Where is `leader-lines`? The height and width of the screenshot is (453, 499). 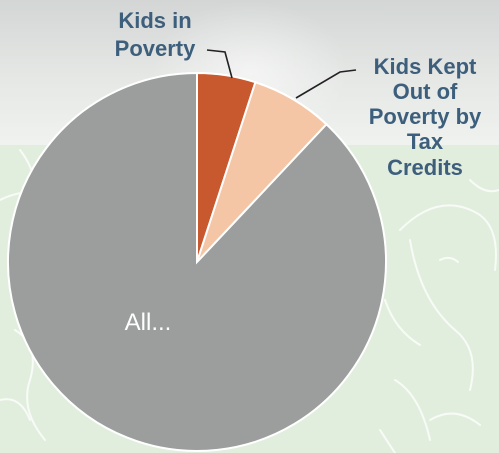
leader-lines is located at coordinates (281, 74).